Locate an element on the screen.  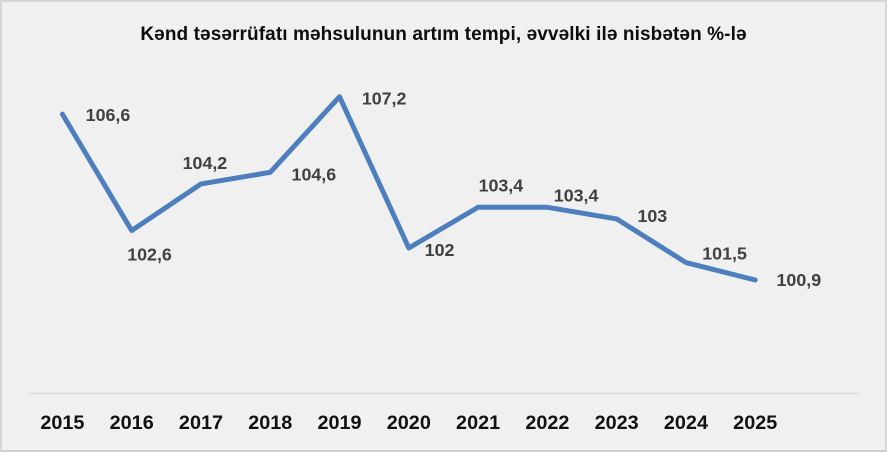
data-point-label: 106,6 is located at coordinates (108, 115).